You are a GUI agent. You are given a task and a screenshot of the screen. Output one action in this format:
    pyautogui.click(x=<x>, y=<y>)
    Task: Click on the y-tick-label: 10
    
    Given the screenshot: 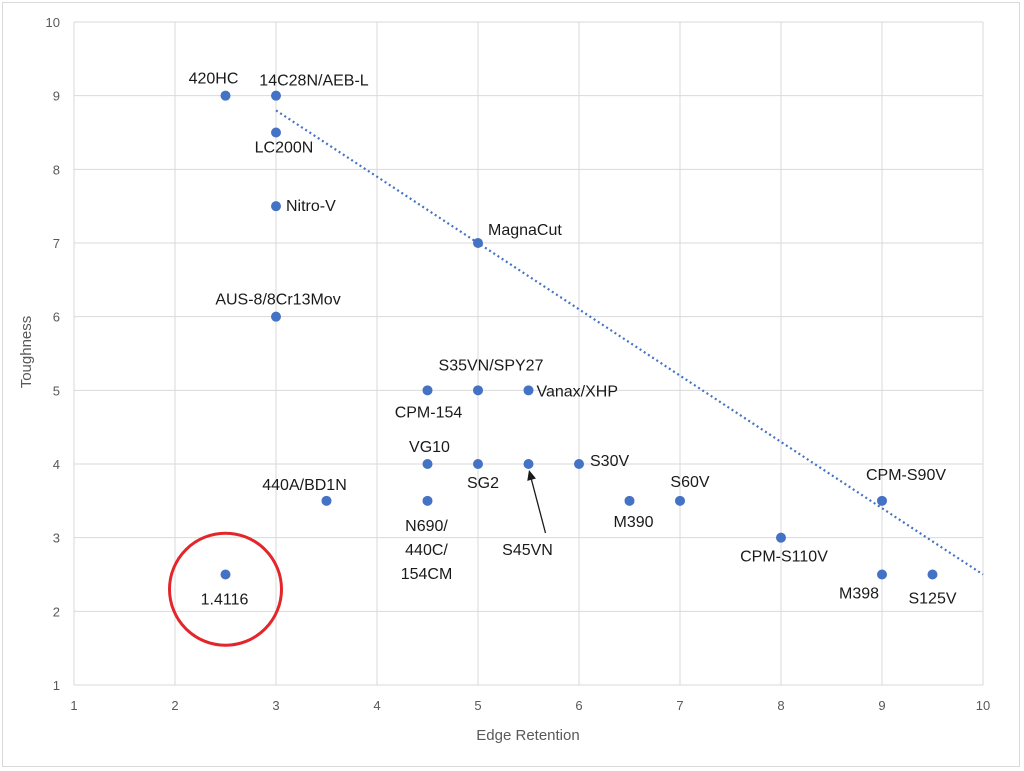 What is the action you would take?
    pyautogui.click(x=53, y=22)
    